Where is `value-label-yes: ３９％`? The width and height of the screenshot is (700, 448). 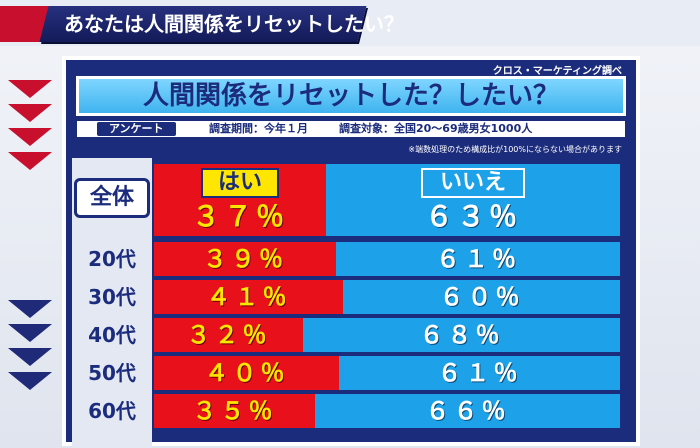 value-label-yes: ３９％ is located at coordinates (245, 259).